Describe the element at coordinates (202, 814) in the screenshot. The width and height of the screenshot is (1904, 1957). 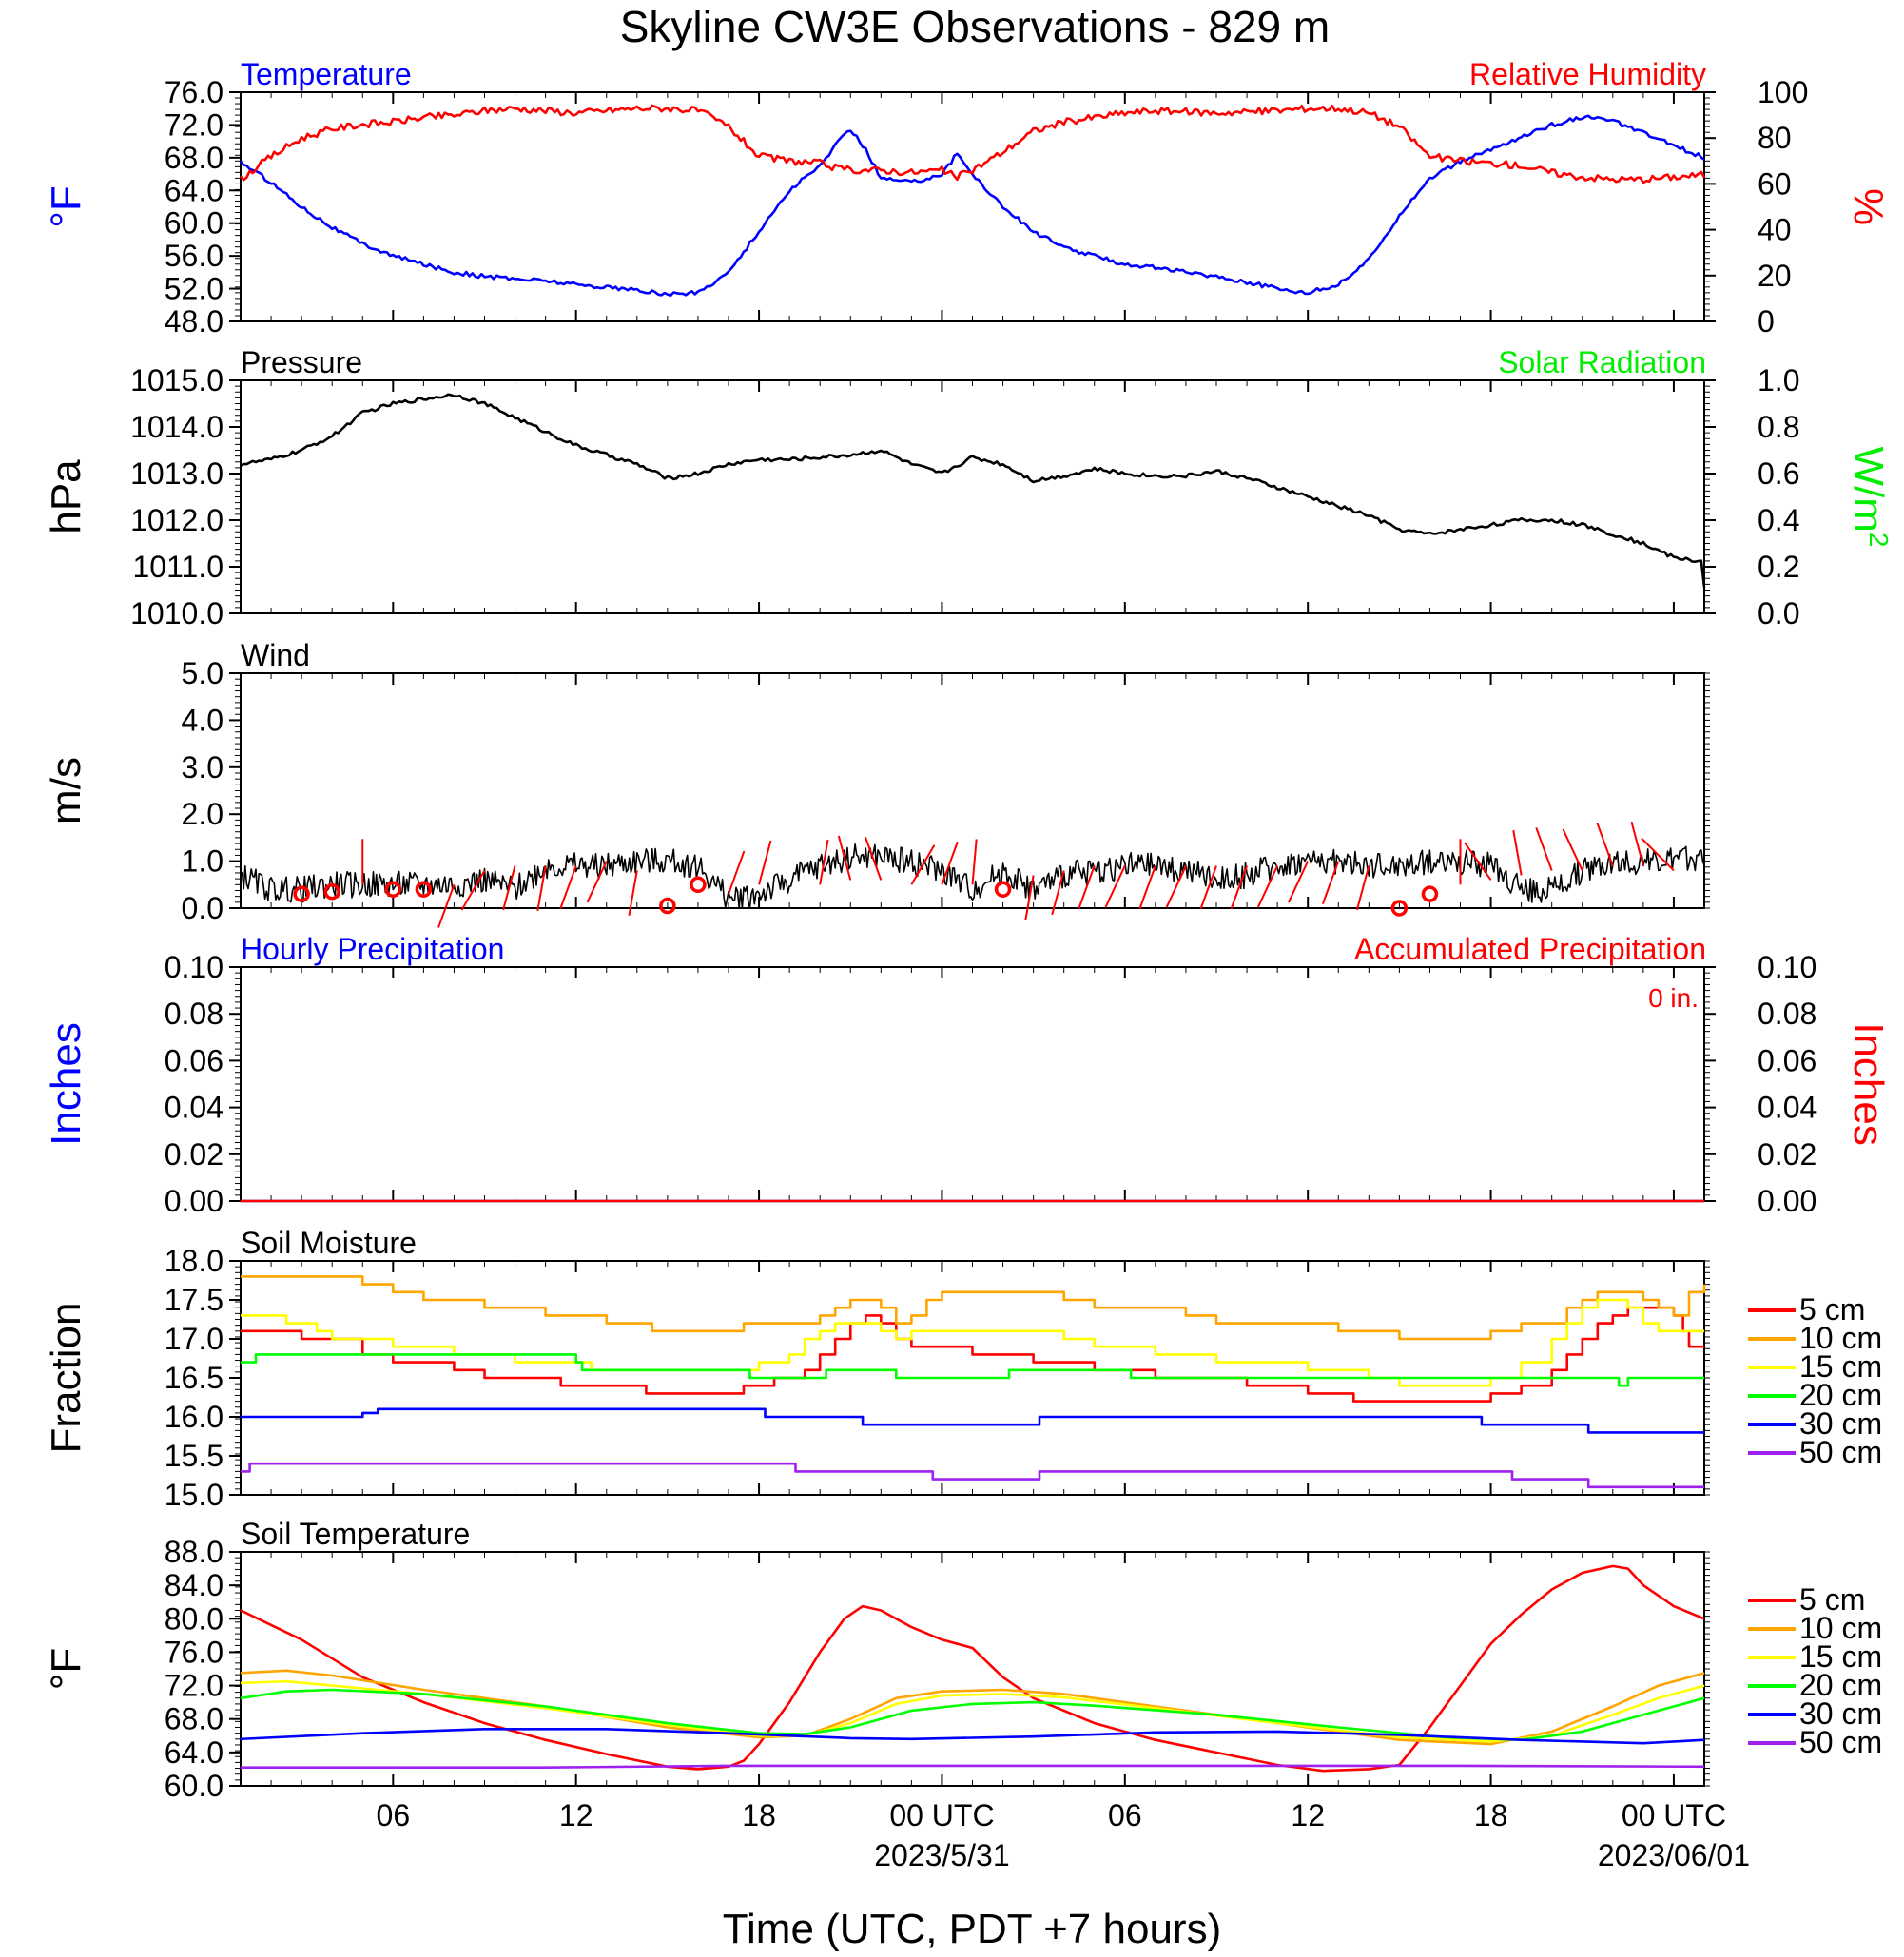
I see `y-tick-label-left: 2.0` at that location.